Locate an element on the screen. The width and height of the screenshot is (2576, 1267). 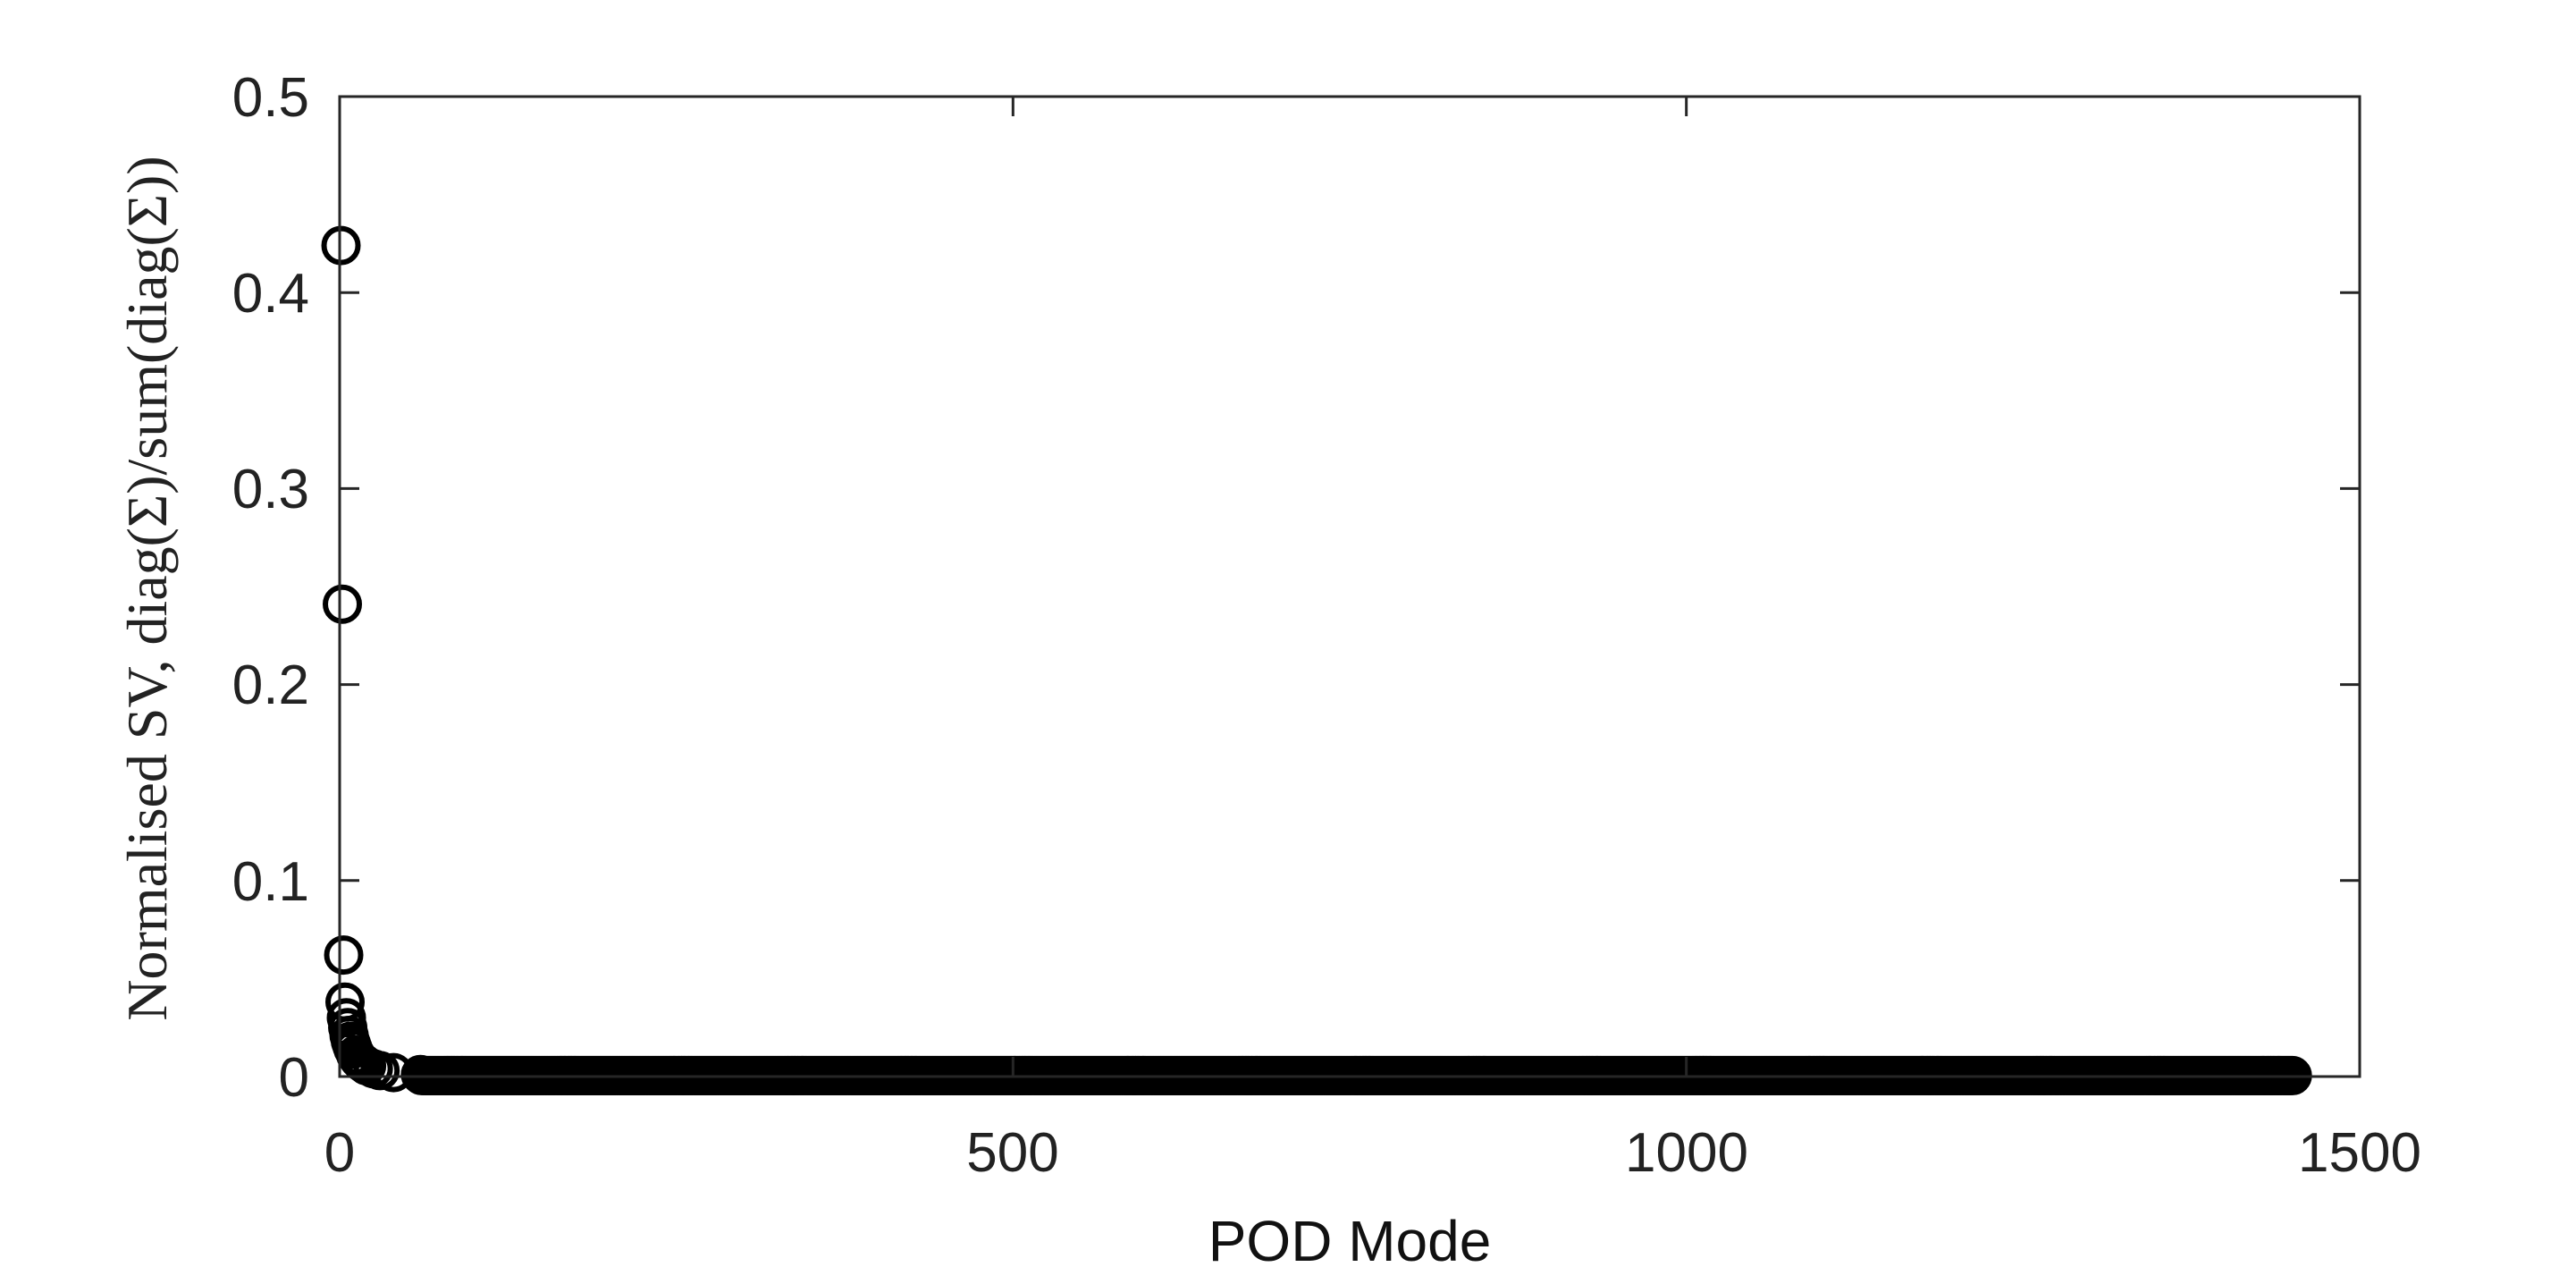
x-tick-label: 1500 is located at coordinates (2360, 1153).